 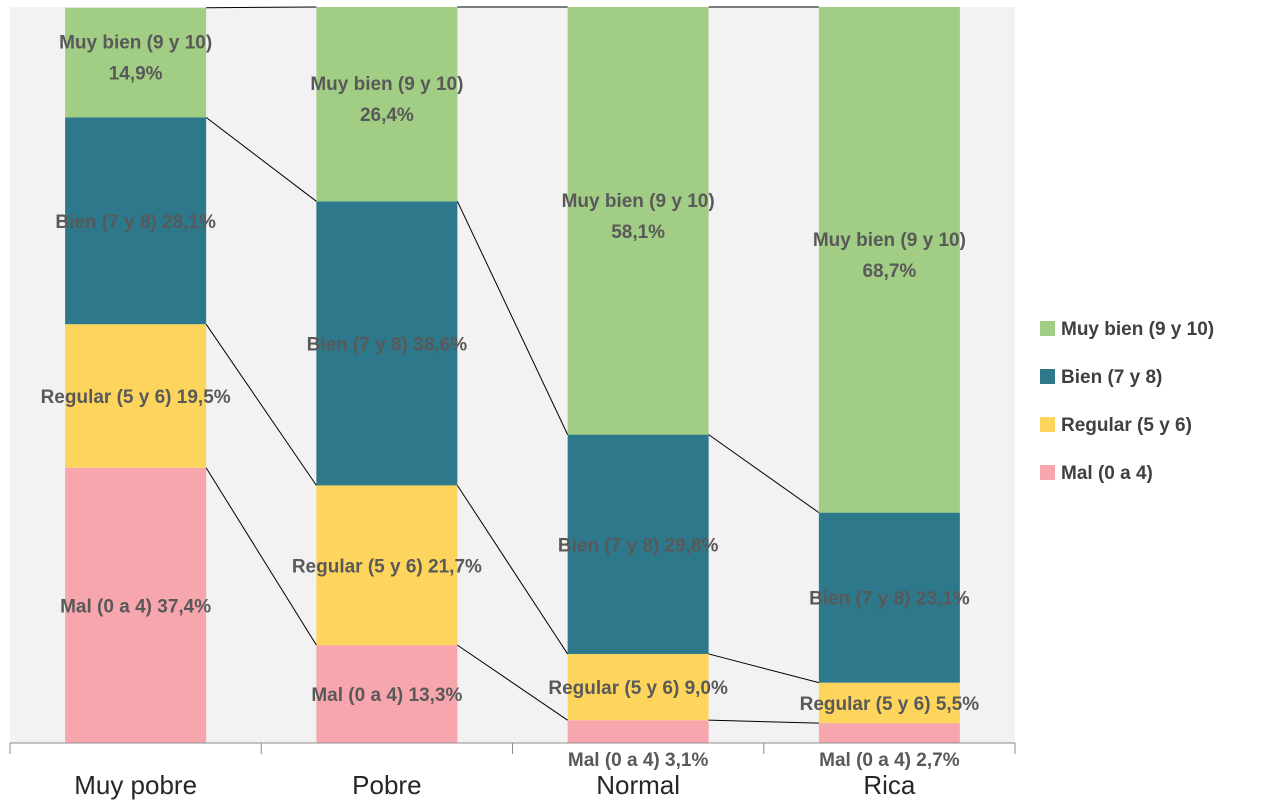 I want to click on legend-label-muy-bien-9-y-10: Muy bien (9 y 10), so click(x=1137, y=329).